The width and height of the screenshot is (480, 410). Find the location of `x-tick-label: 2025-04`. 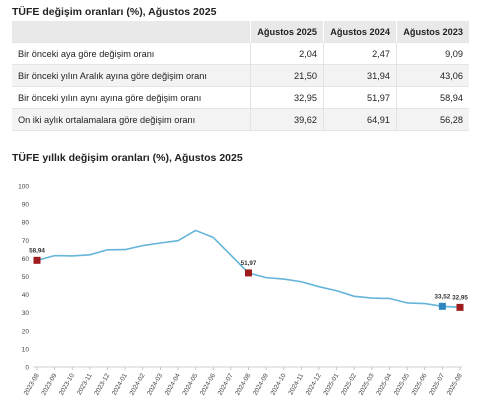

x-tick-label: 2025-04 is located at coordinates (384, 384).